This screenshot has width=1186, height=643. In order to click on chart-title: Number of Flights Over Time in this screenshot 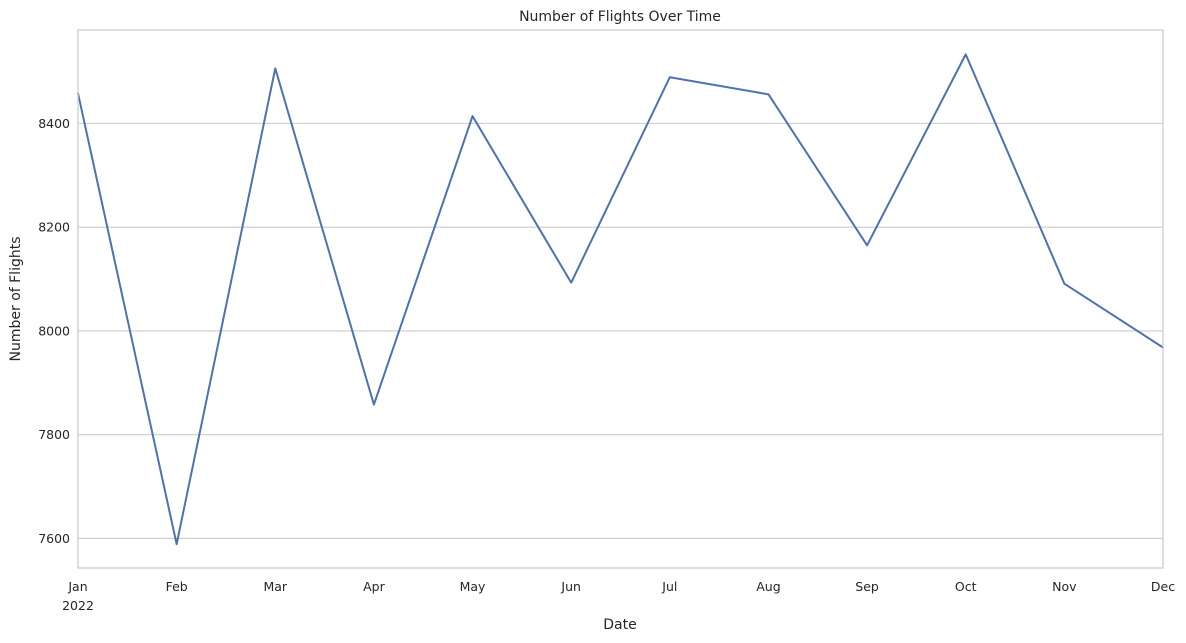, I will do `click(620, 17)`.